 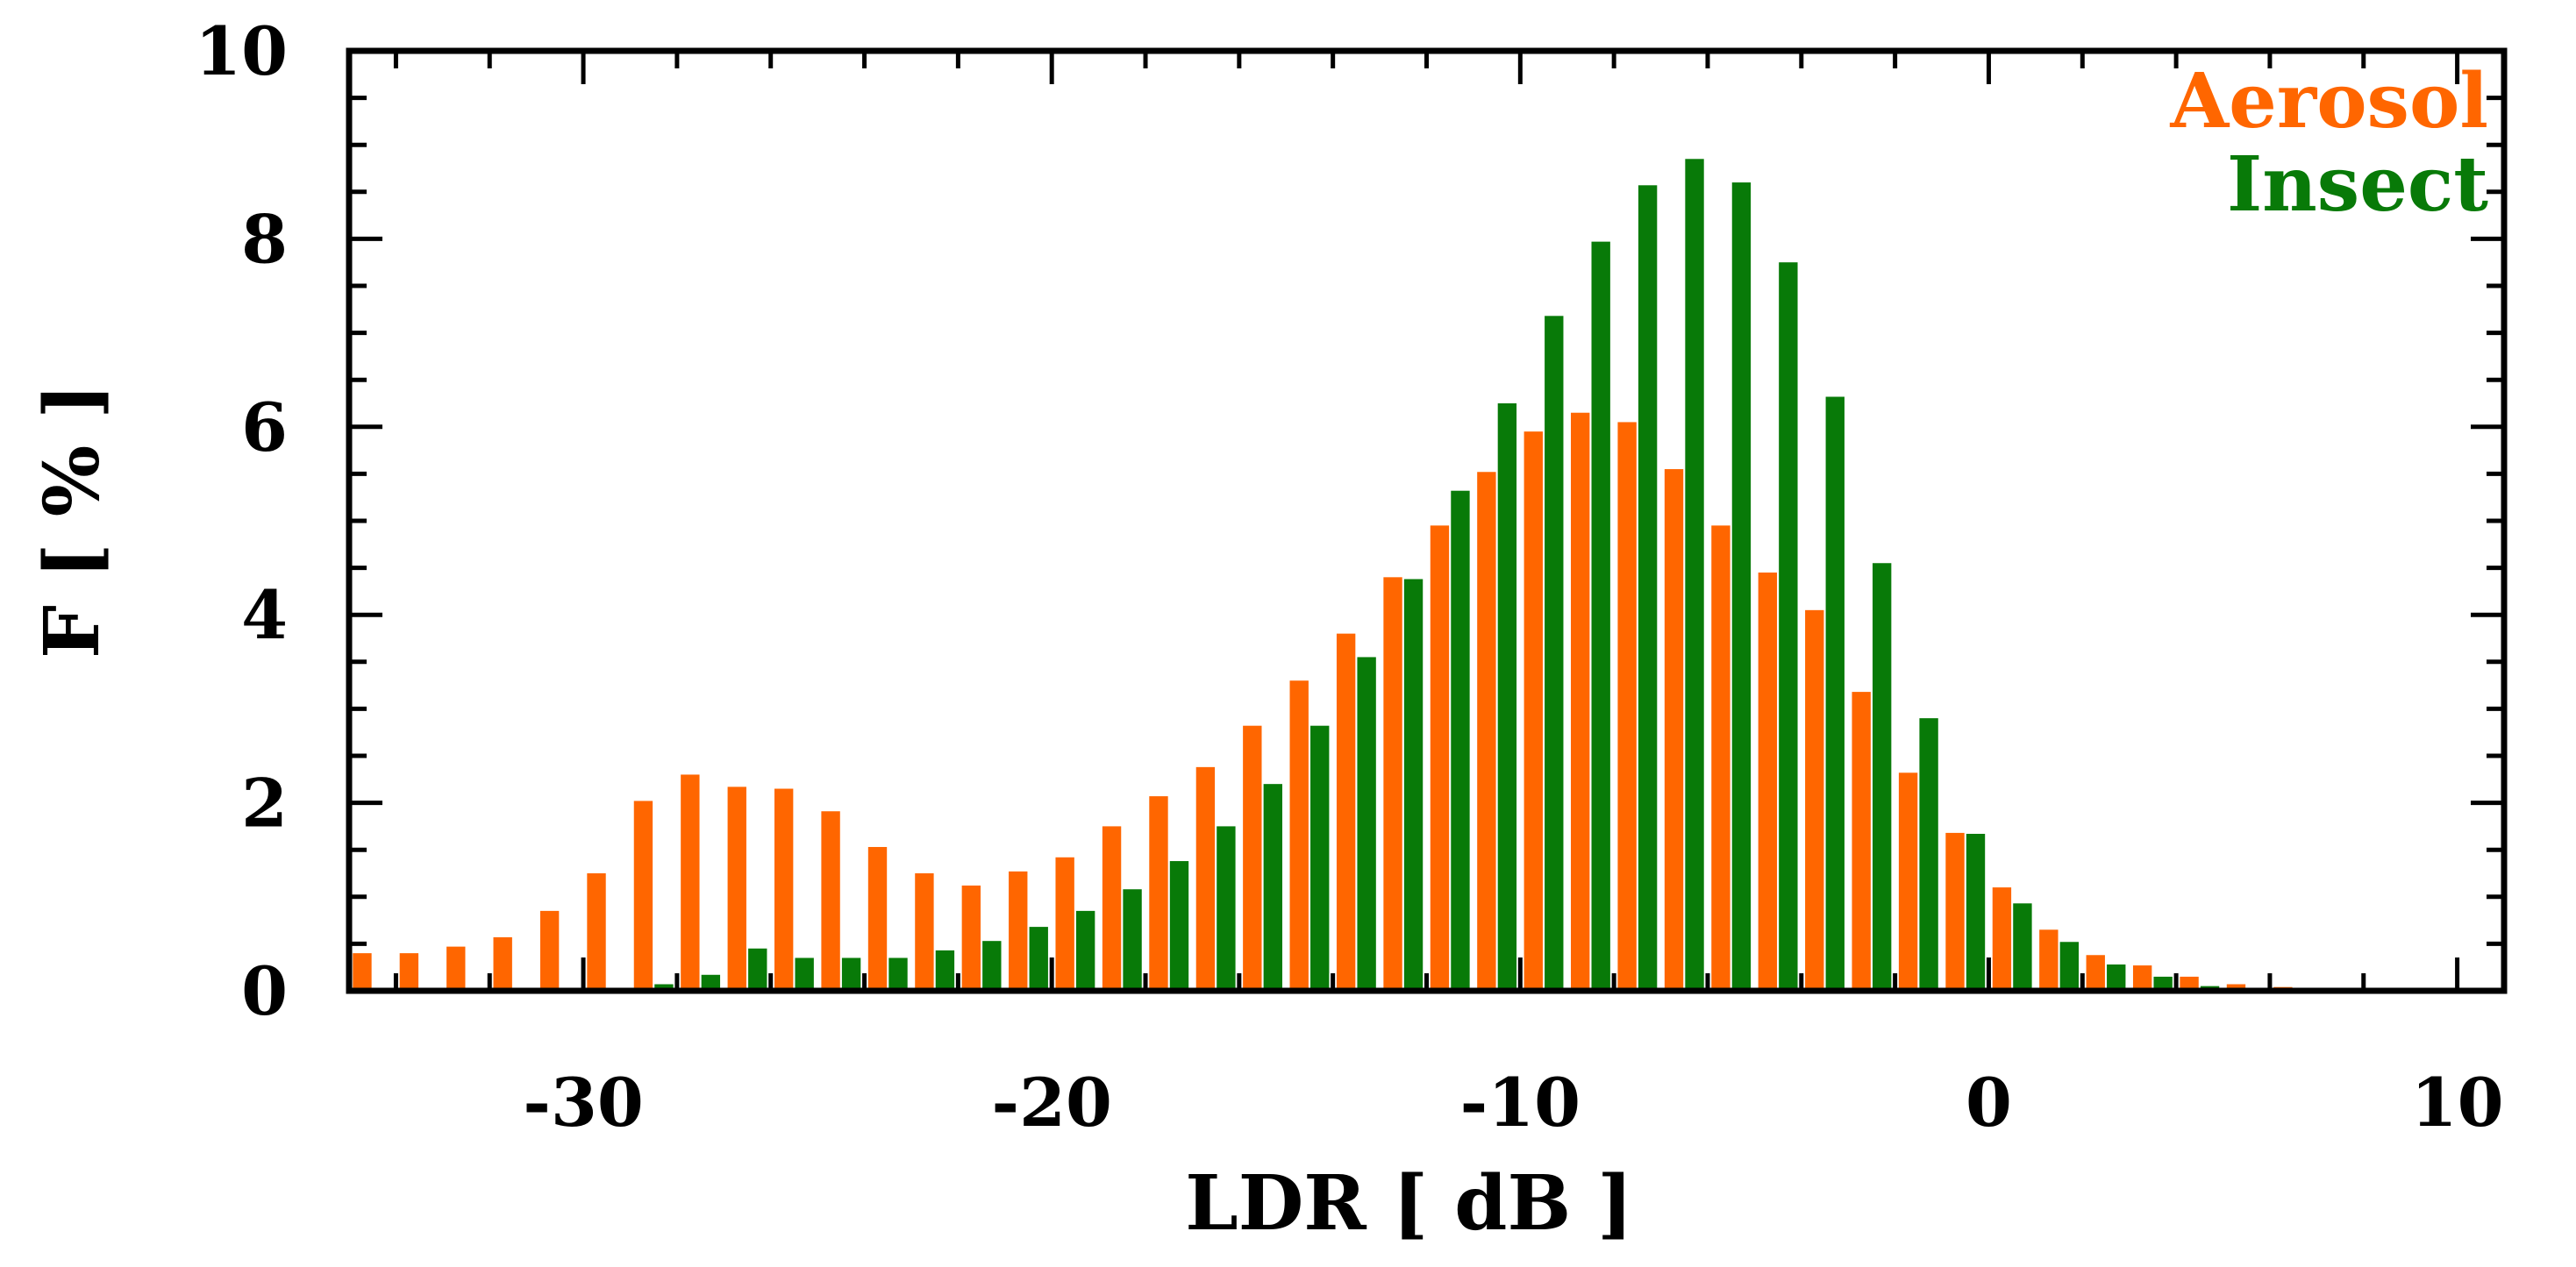 I want to click on bar-aerosol--5, so click(x=1768, y=781).